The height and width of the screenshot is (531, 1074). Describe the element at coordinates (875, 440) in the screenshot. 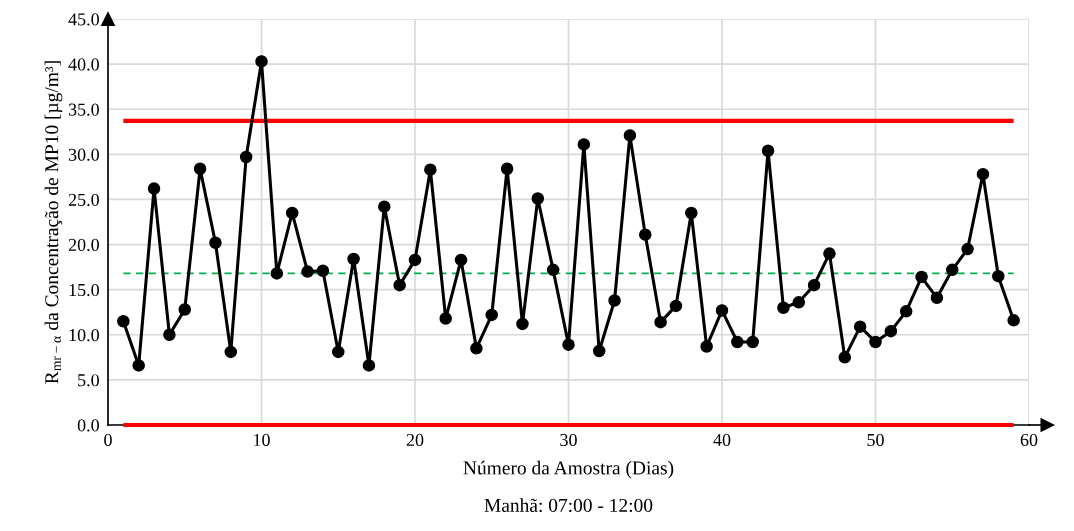

I see `x-tick-label: 50` at that location.